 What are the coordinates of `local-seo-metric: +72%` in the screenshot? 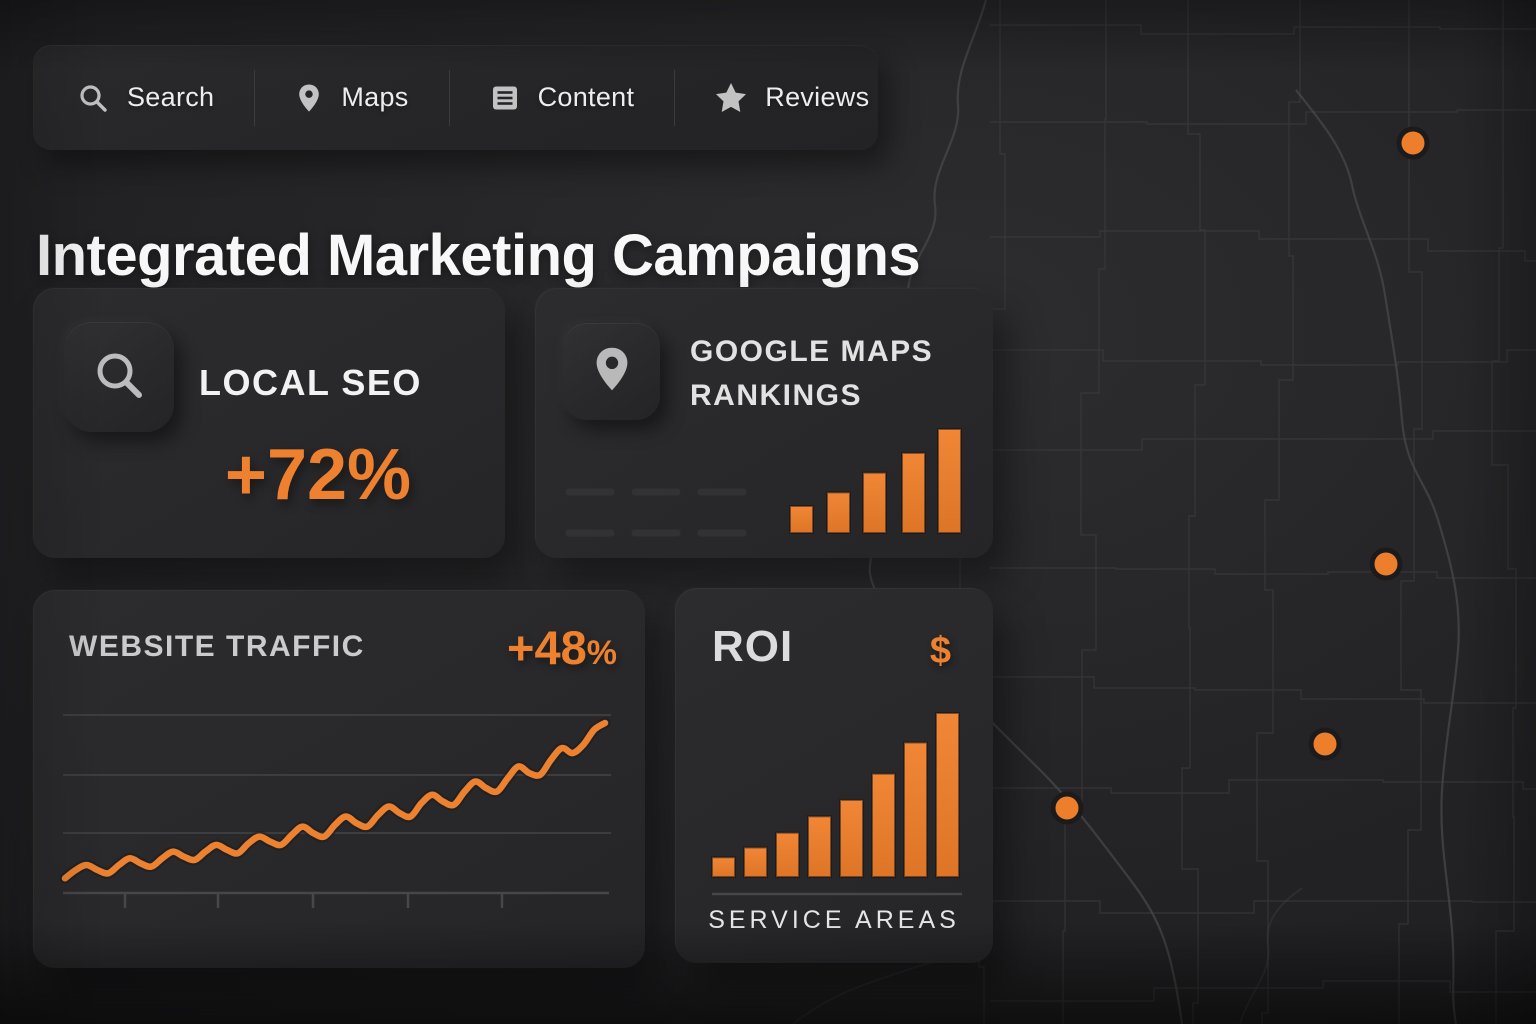 It's located at (318, 475).